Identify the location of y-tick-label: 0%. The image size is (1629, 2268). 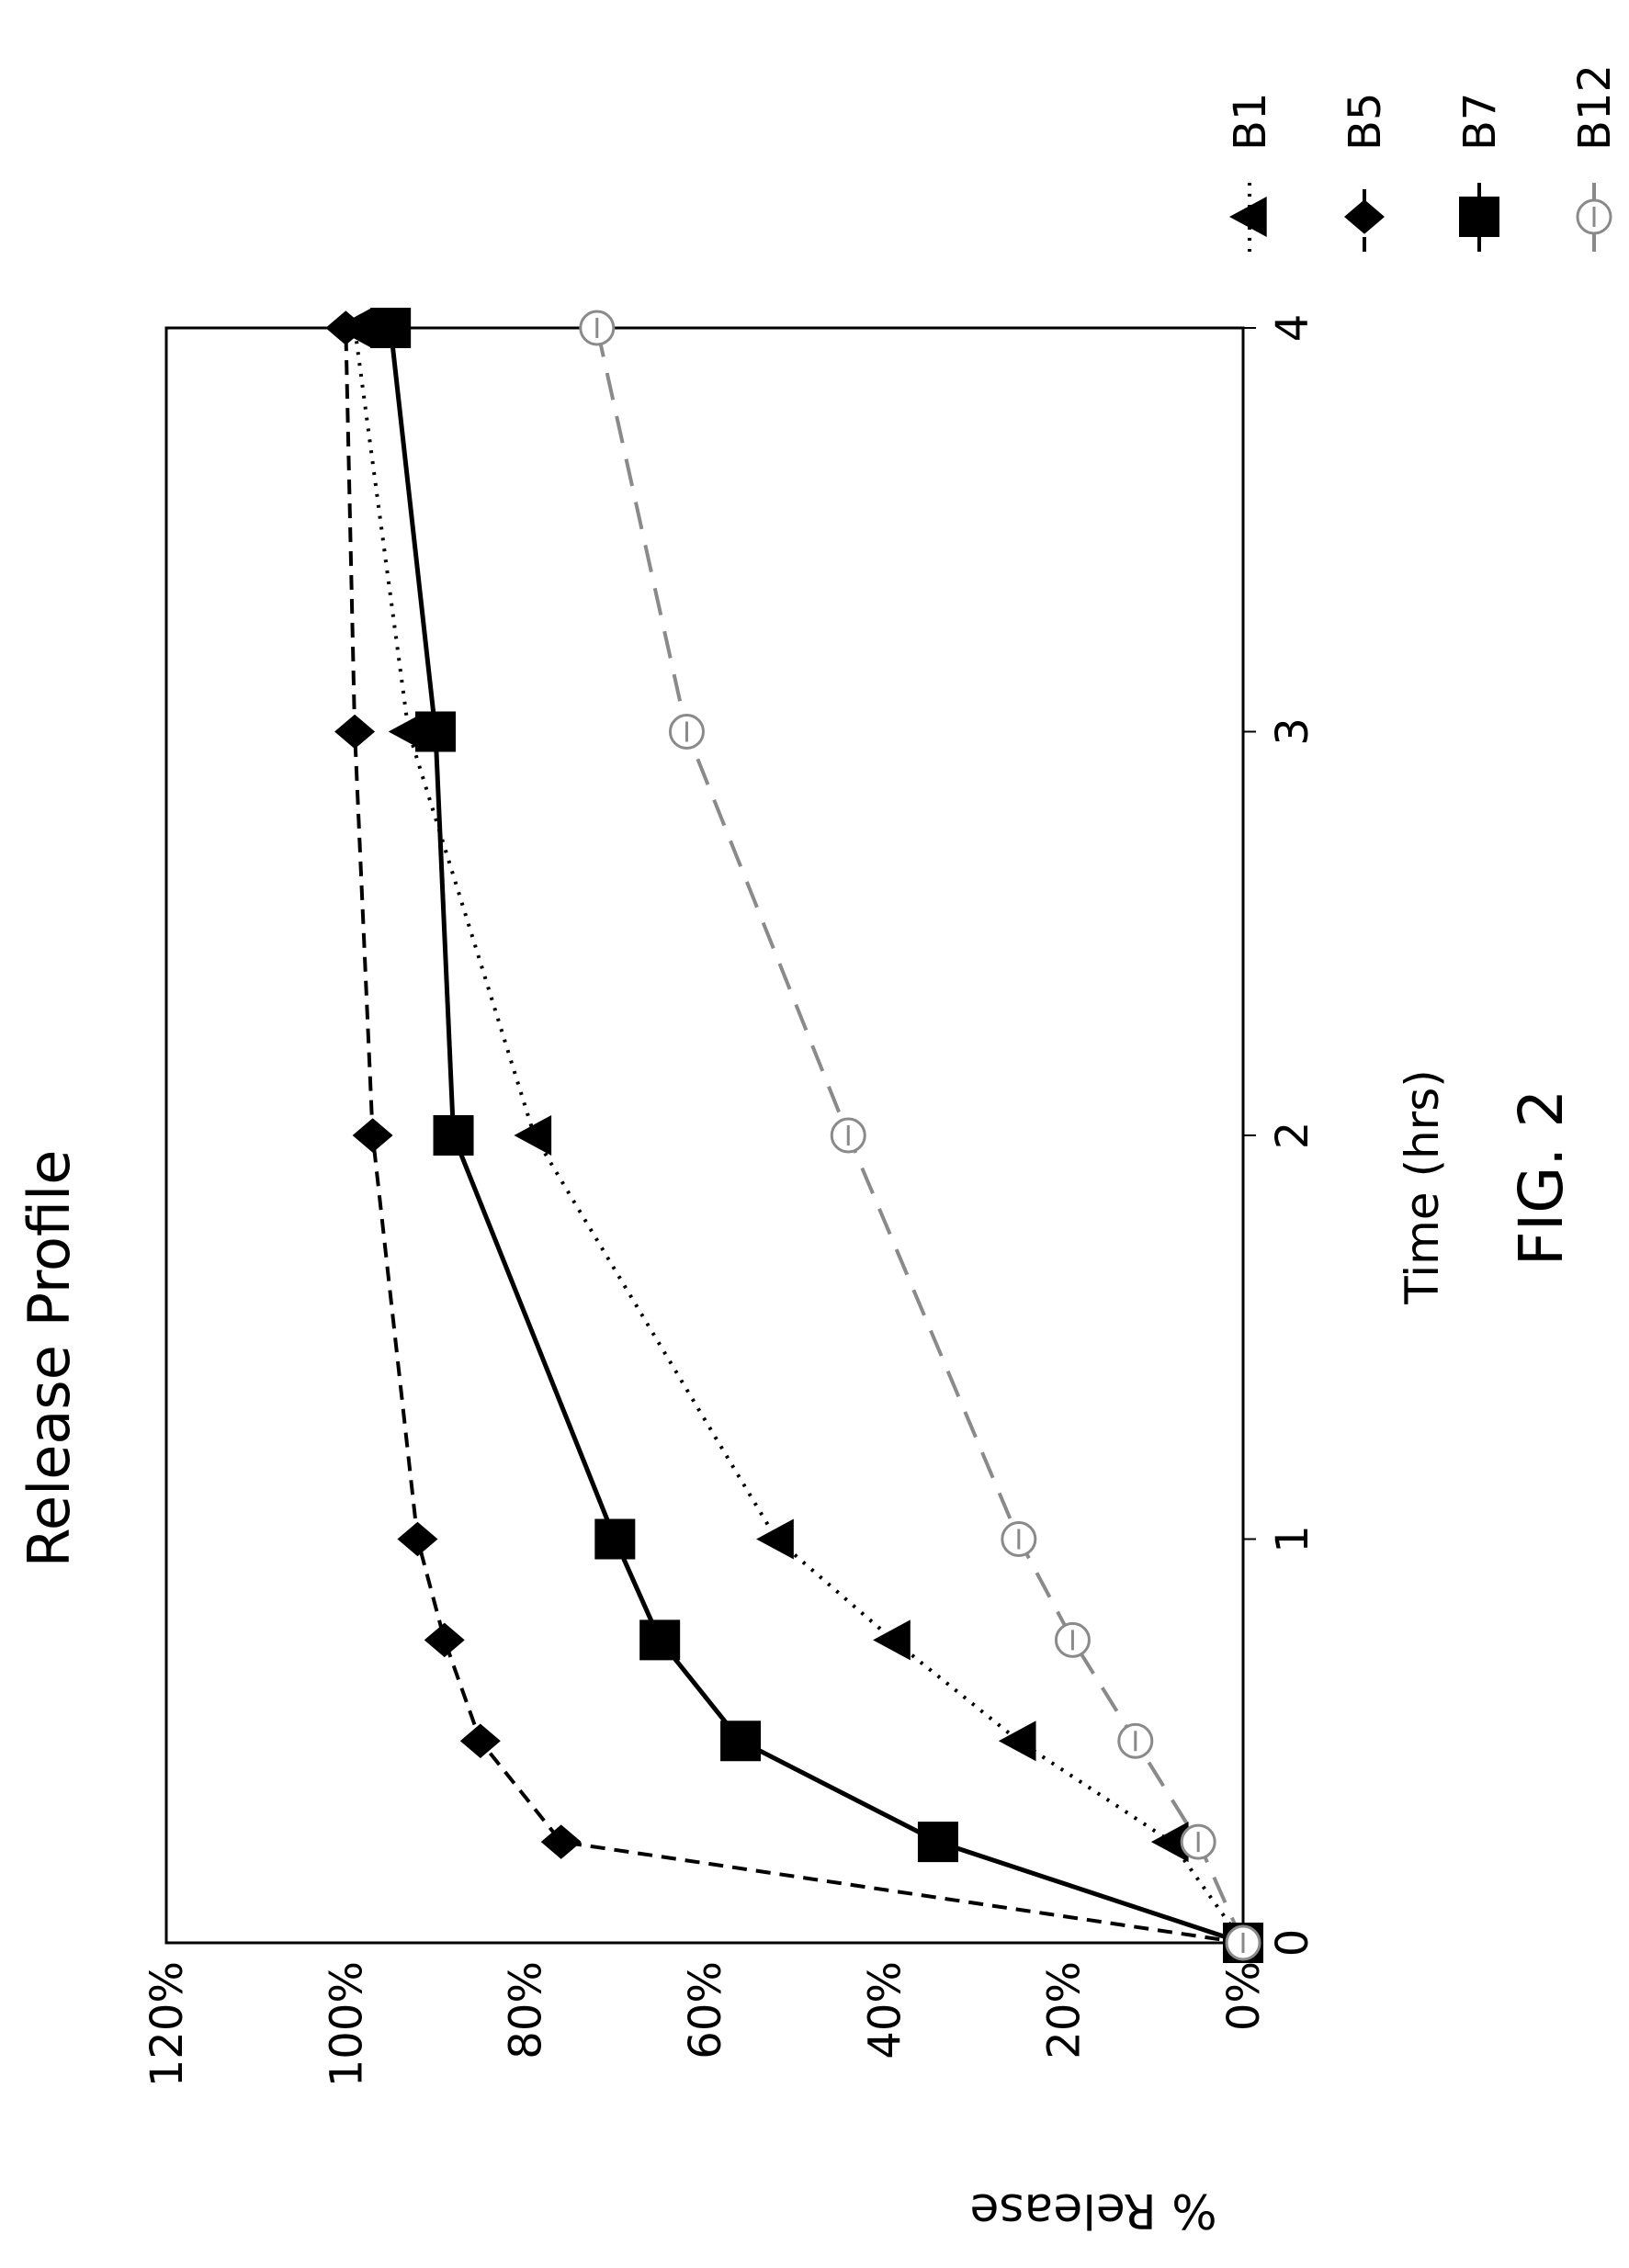
(1244, 1996).